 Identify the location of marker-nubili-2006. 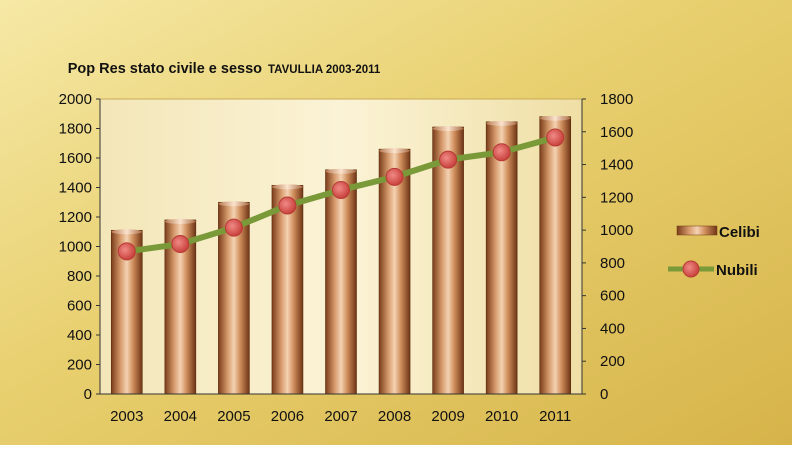
(287, 205).